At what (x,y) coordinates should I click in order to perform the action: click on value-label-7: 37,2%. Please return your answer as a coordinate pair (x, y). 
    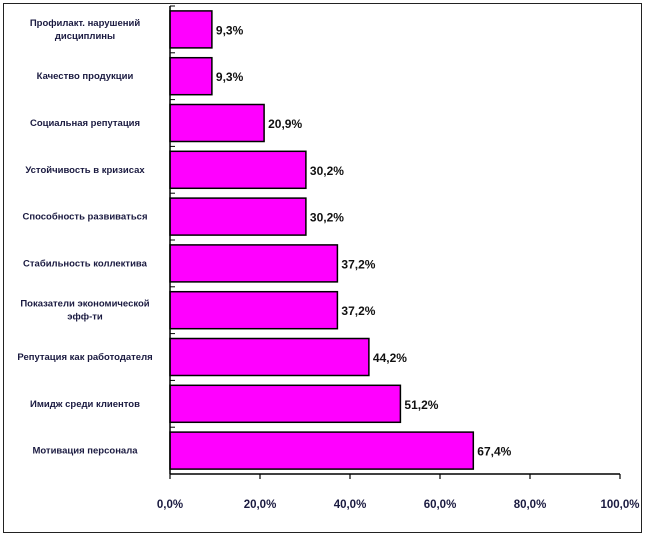
    Looking at the image, I should click on (358, 311).